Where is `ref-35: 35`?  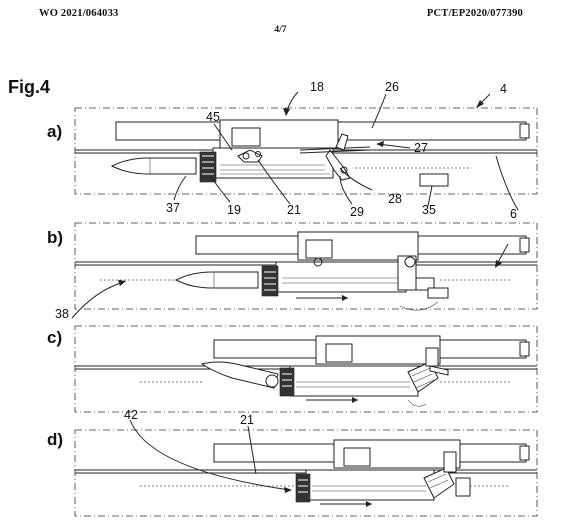
ref-35: 35 is located at coordinates (429, 210).